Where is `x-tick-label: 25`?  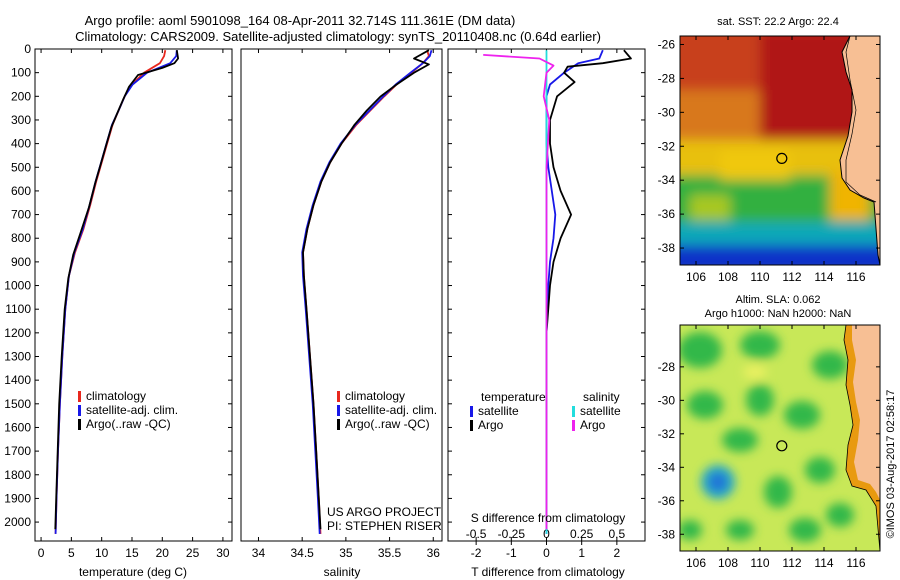
x-tick-label: 25 is located at coordinates (193, 553).